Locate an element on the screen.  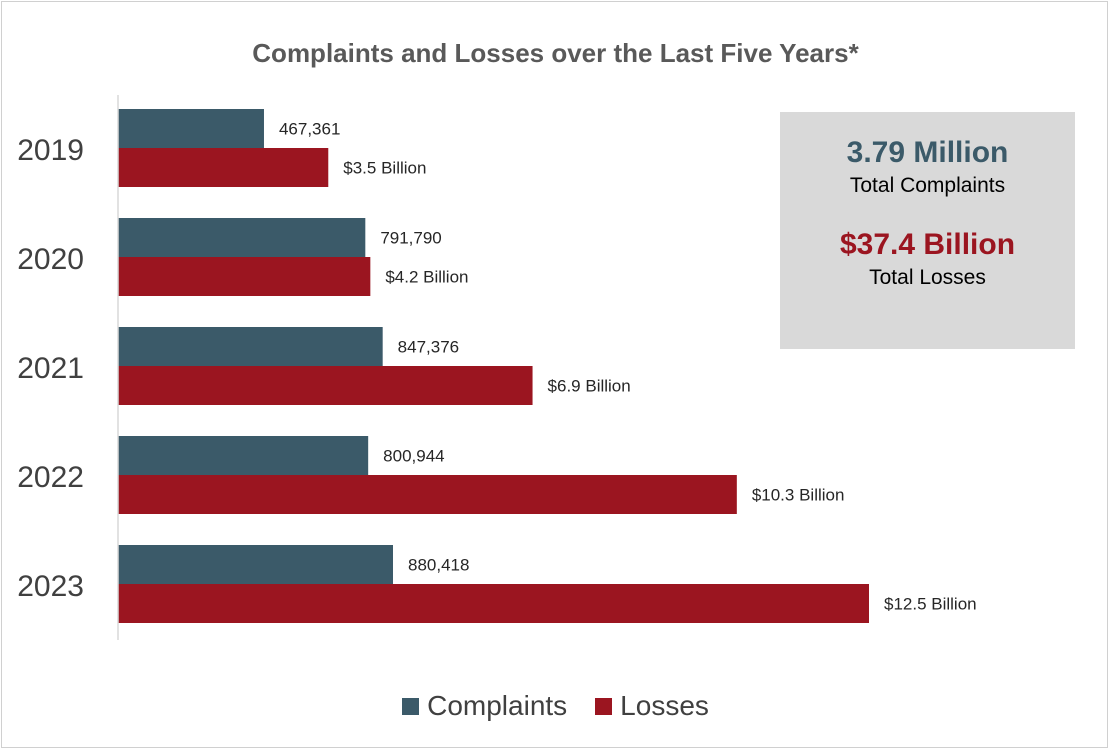
legend-item-losses: Losses is located at coordinates (652, 706).